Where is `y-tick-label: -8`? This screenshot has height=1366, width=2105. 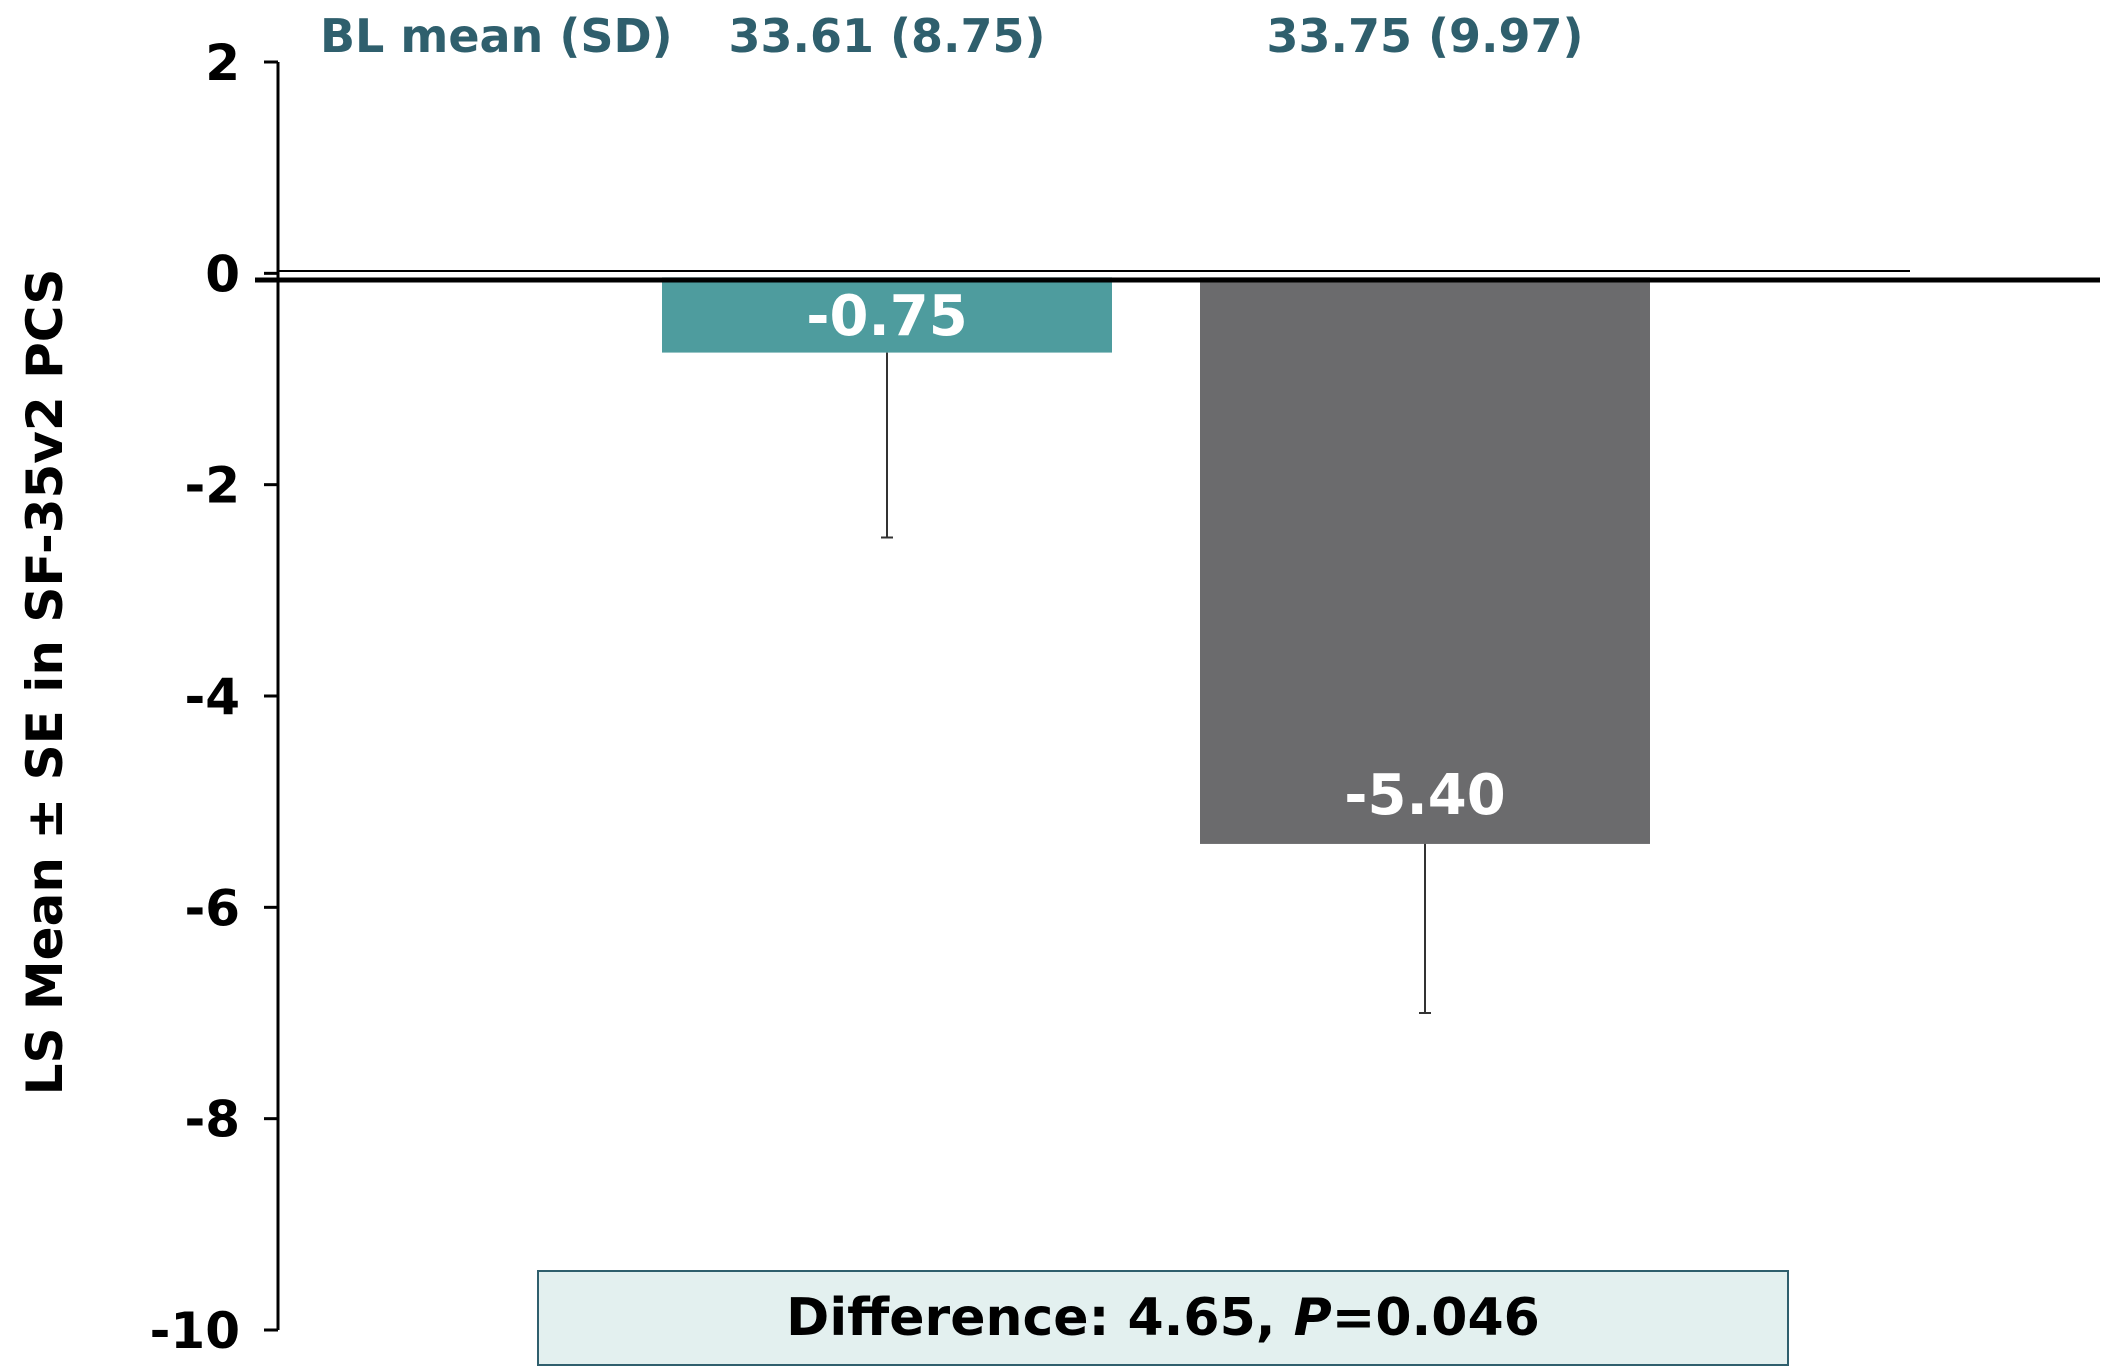
y-tick-label: -8 is located at coordinates (212, 1120).